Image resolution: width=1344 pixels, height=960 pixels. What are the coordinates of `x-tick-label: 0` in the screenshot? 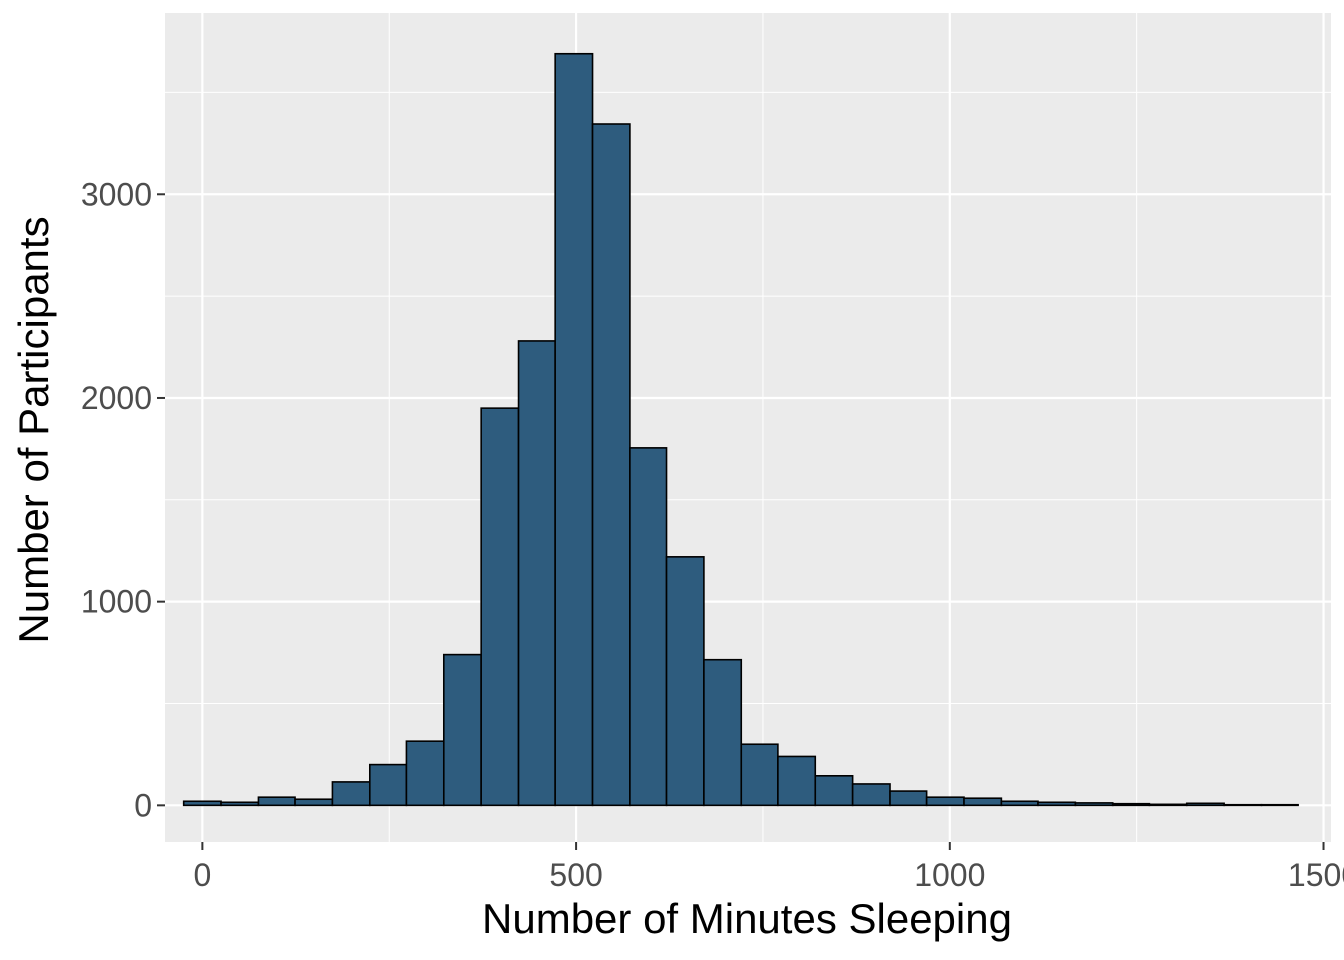 It's located at (202, 875).